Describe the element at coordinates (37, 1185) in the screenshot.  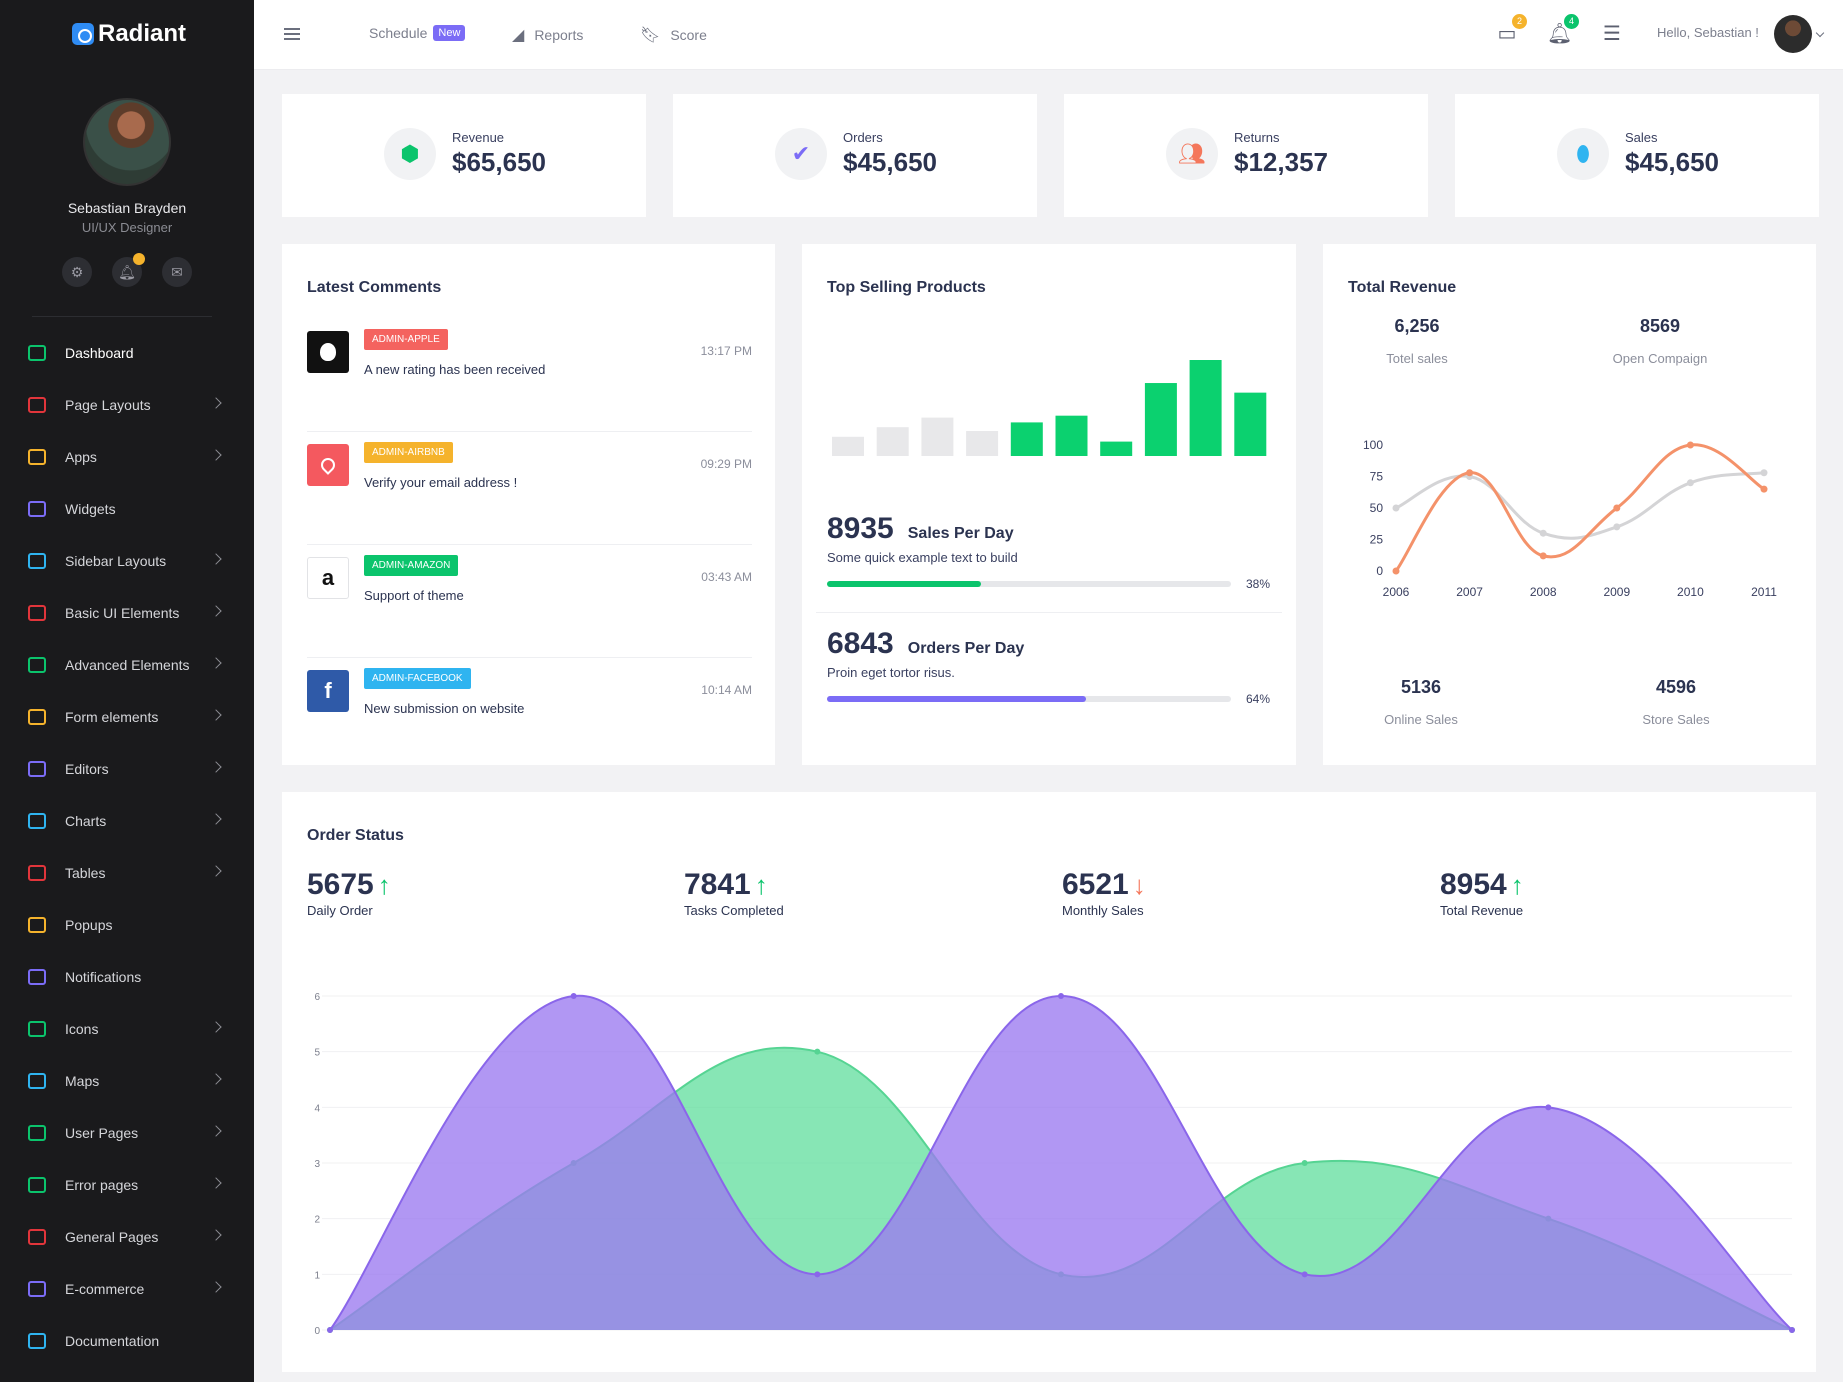
I see `flag-icon` at that location.